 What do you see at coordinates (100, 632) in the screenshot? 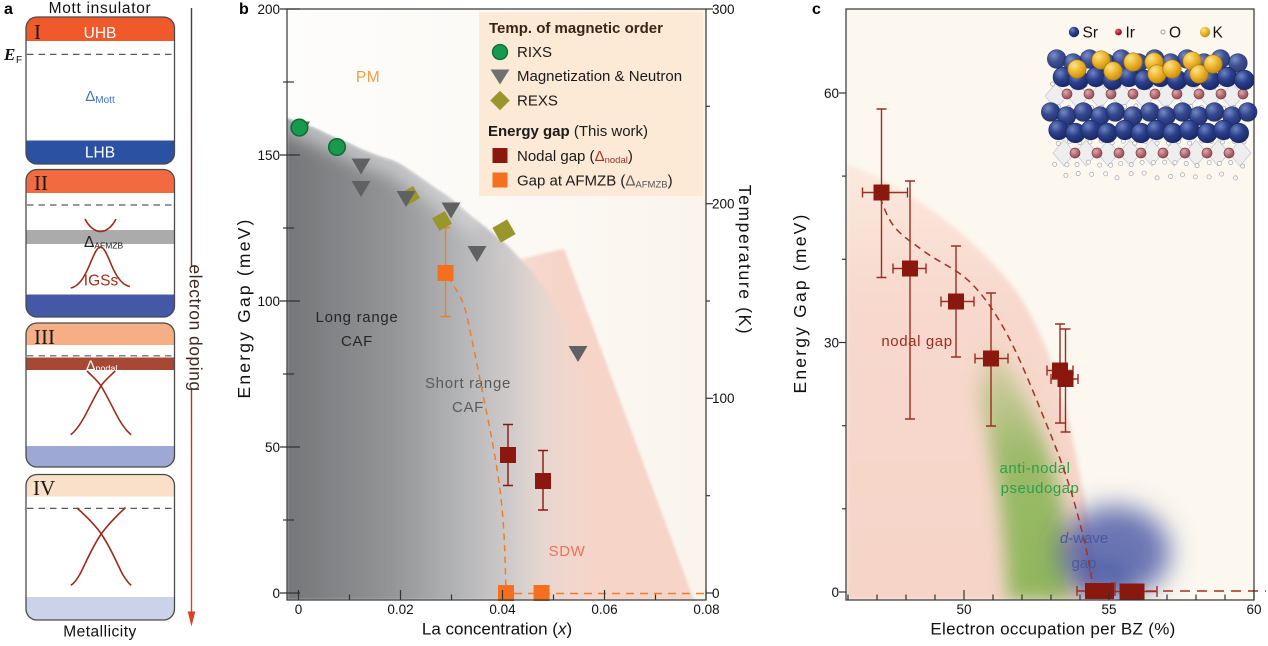
I see `svg-text: Metallicity` at bounding box center [100, 632].